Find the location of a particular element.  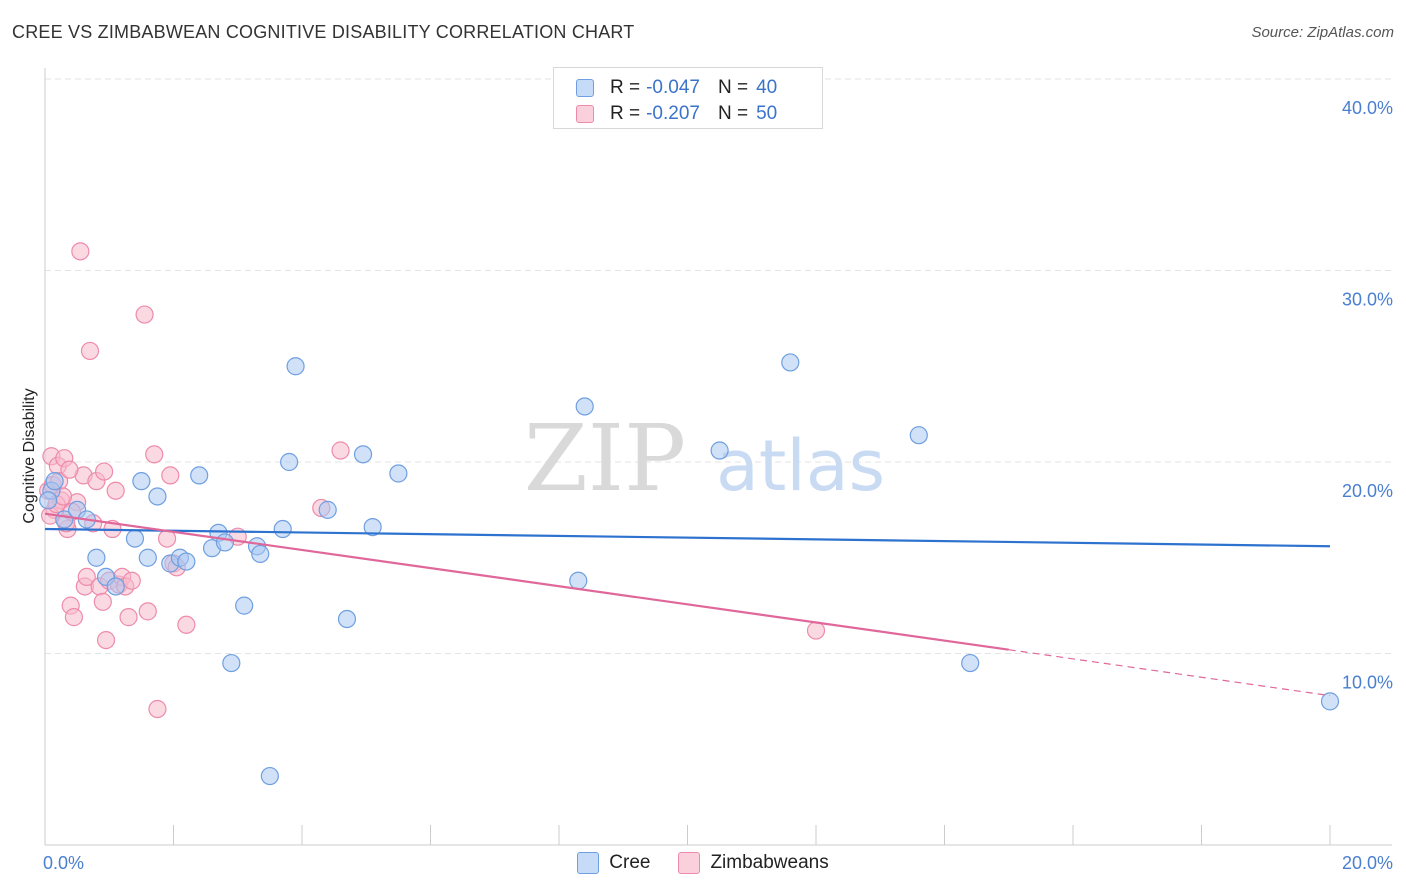

legend-item-zimbabweans: Zimbabweans is located at coordinates (753, 863).